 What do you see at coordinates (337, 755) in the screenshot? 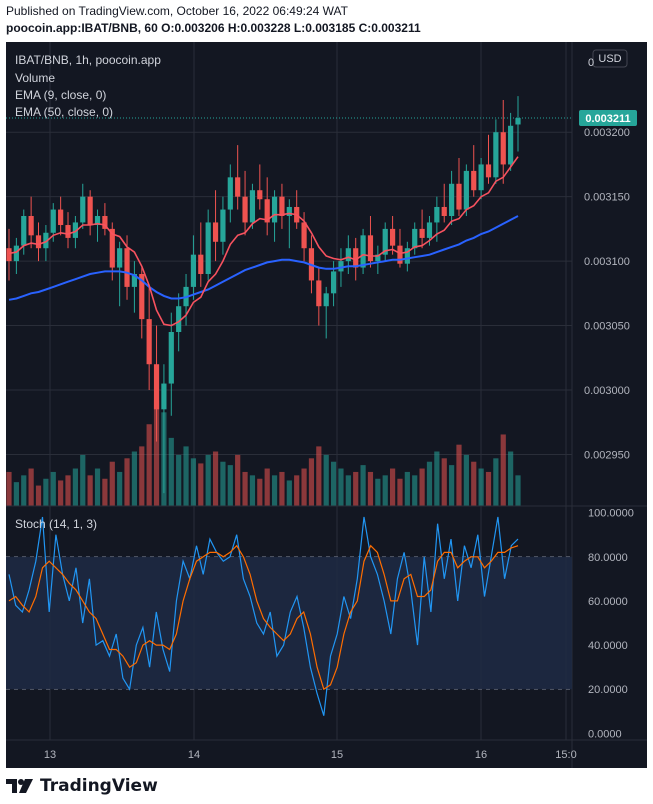
I see `time-tick-label: 15` at bounding box center [337, 755].